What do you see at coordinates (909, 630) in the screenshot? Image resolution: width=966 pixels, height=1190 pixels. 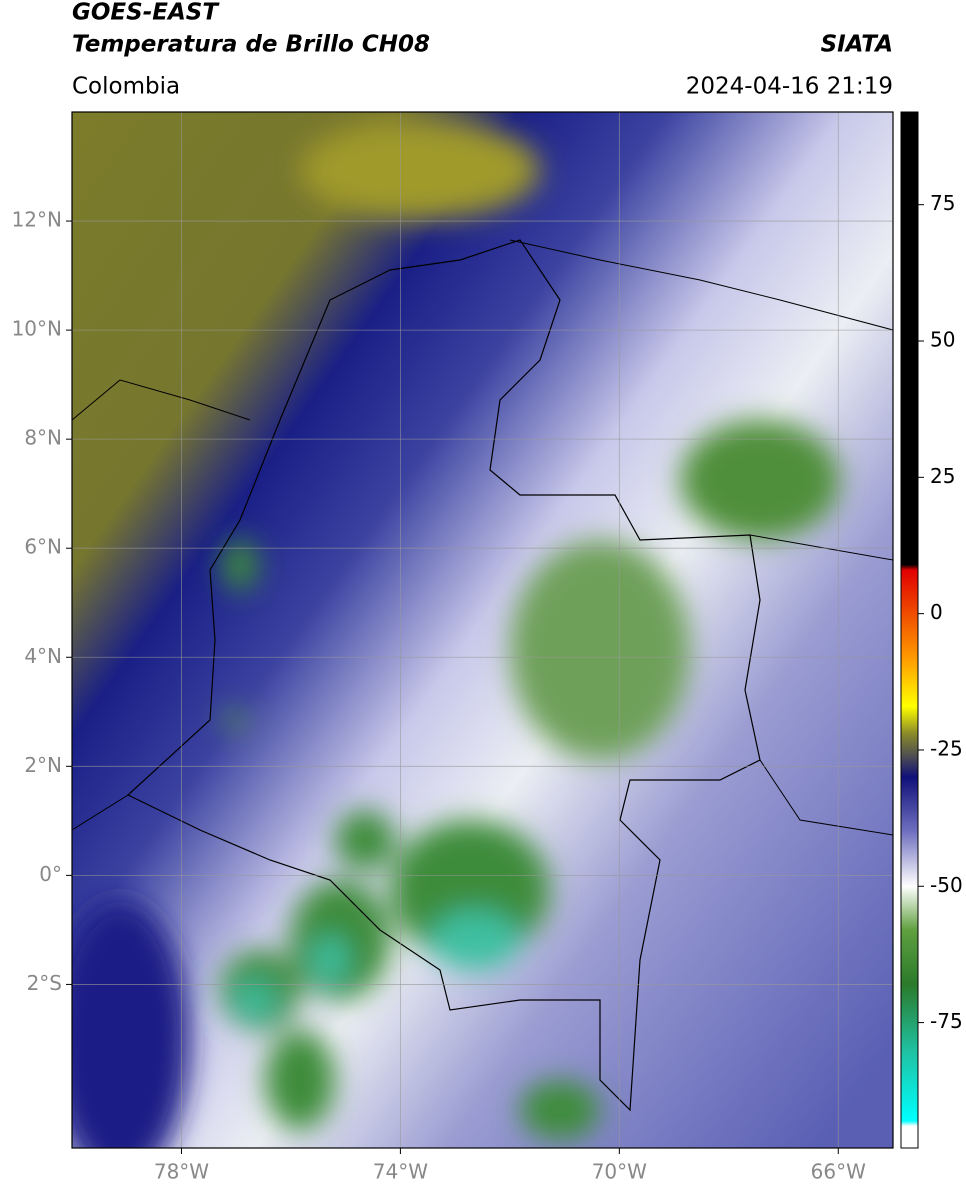 I see `colorbar` at bounding box center [909, 630].